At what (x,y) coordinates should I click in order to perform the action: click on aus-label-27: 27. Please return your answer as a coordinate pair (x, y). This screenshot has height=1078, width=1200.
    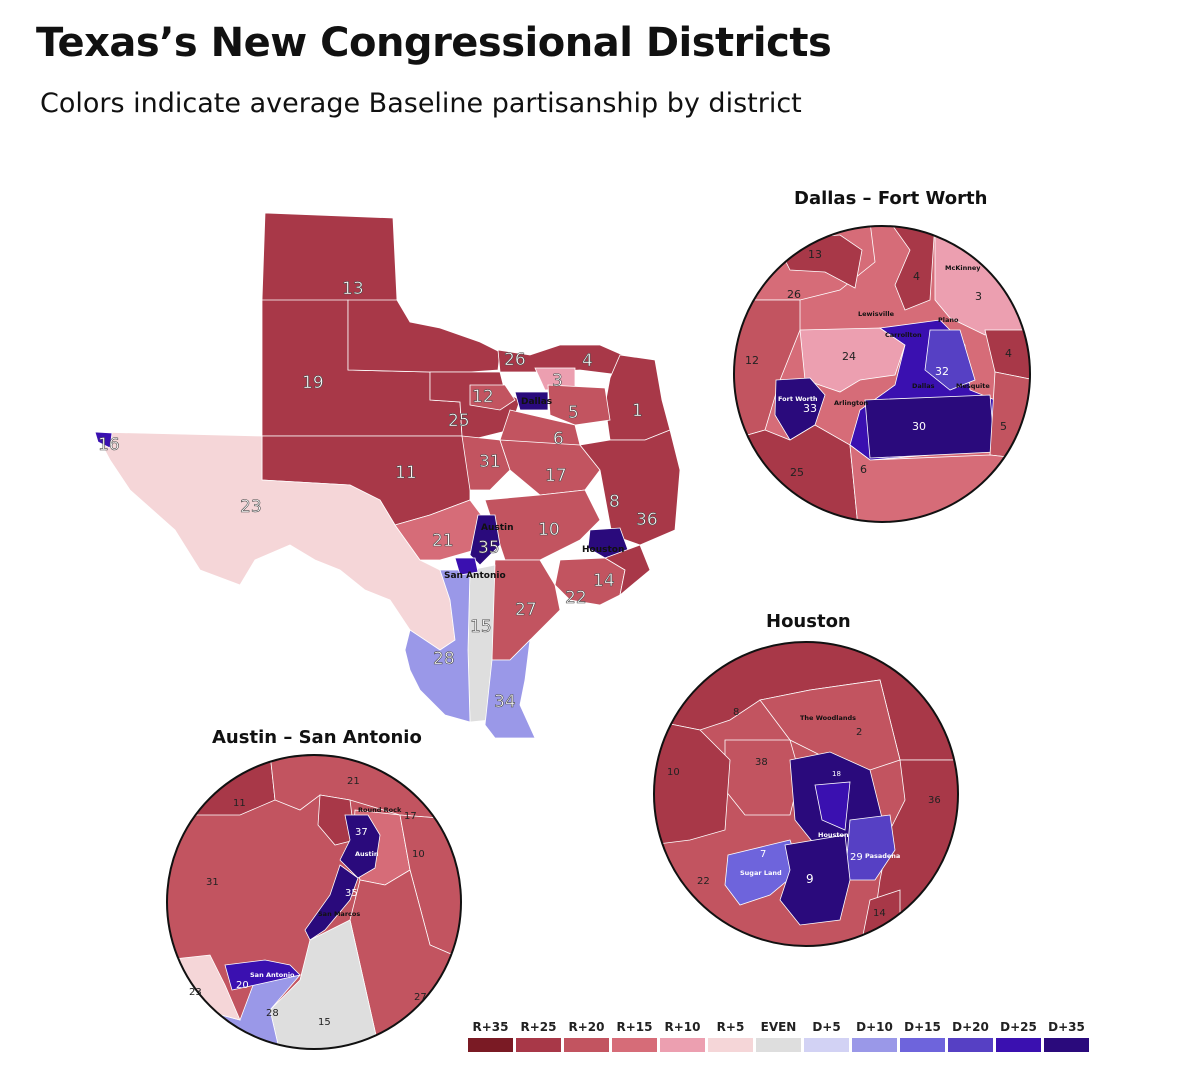
    Looking at the image, I should click on (420, 997).